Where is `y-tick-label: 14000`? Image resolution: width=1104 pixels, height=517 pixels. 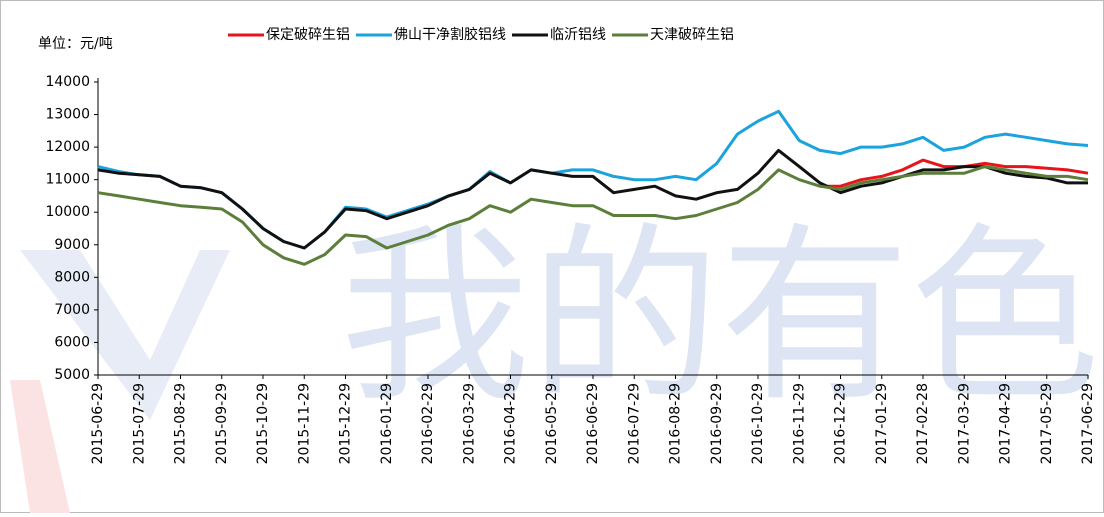 y-tick-label: 14000 is located at coordinates (67, 82).